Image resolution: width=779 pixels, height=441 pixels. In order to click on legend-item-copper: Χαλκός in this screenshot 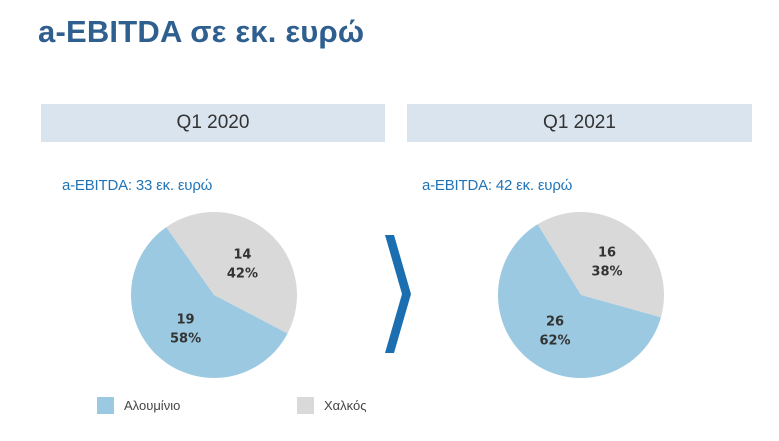, I will do `click(332, 405)`.